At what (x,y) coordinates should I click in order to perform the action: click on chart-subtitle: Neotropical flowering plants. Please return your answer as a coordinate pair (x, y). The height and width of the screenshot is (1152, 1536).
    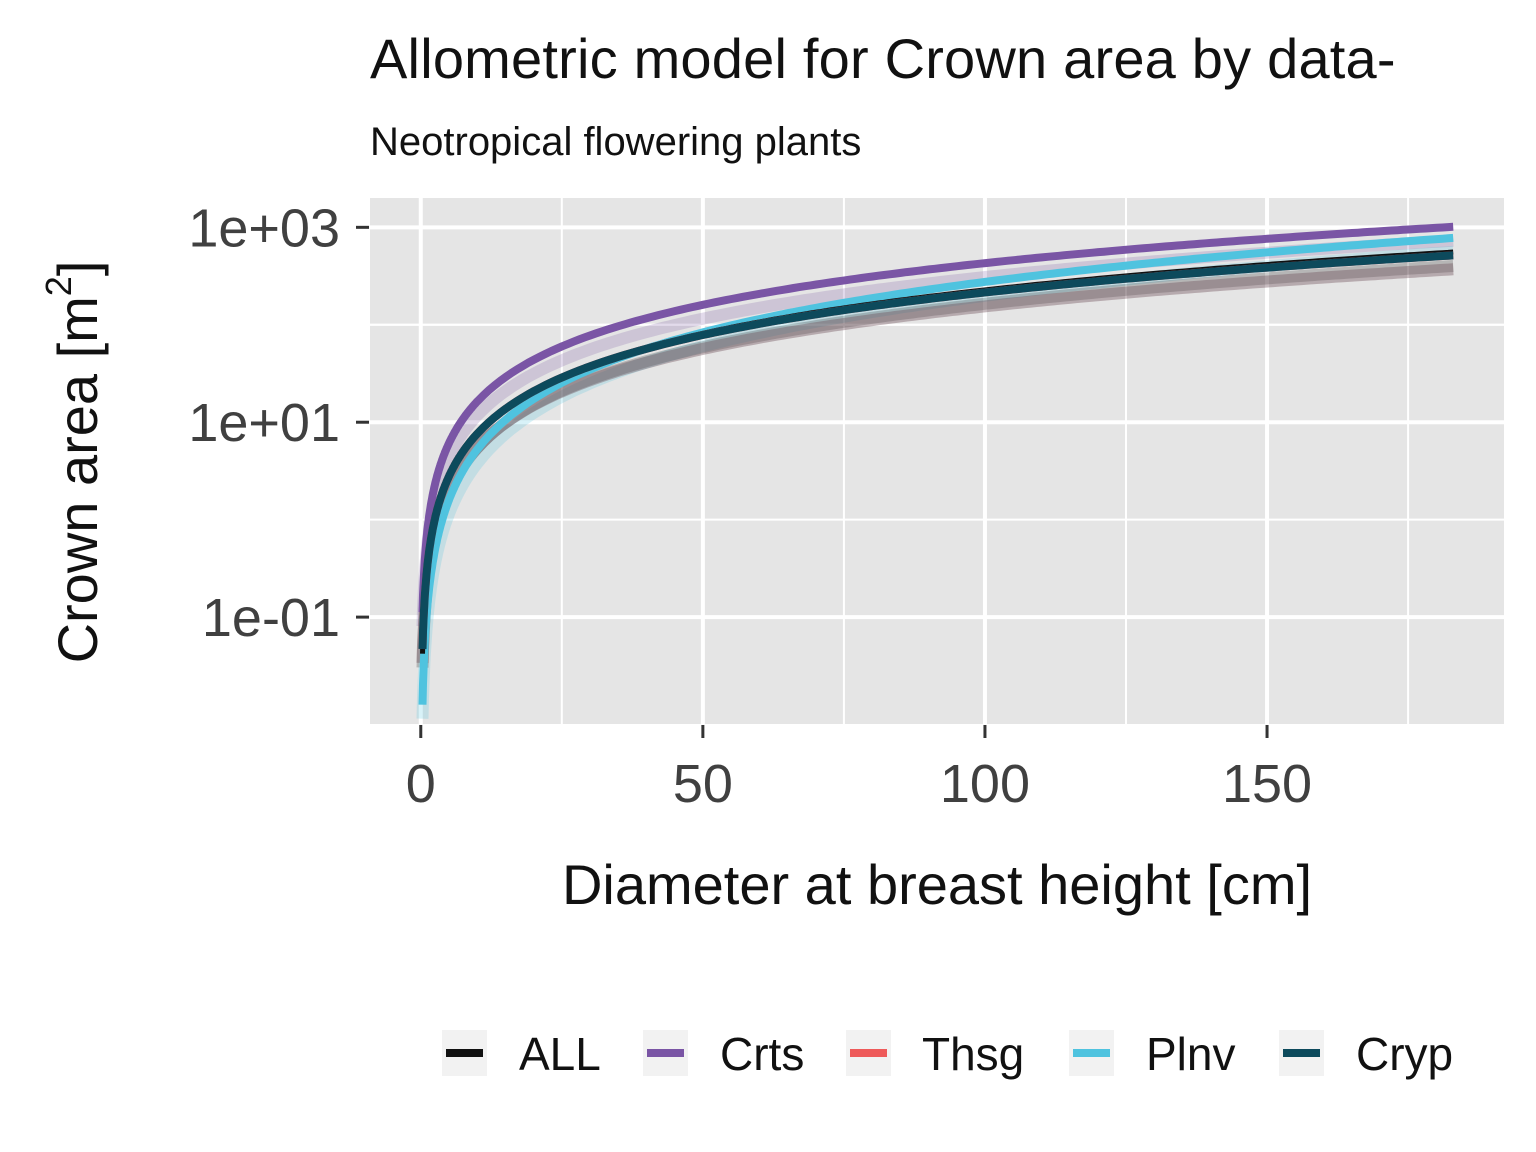
    Looking at the image, I should click on (616, 142).